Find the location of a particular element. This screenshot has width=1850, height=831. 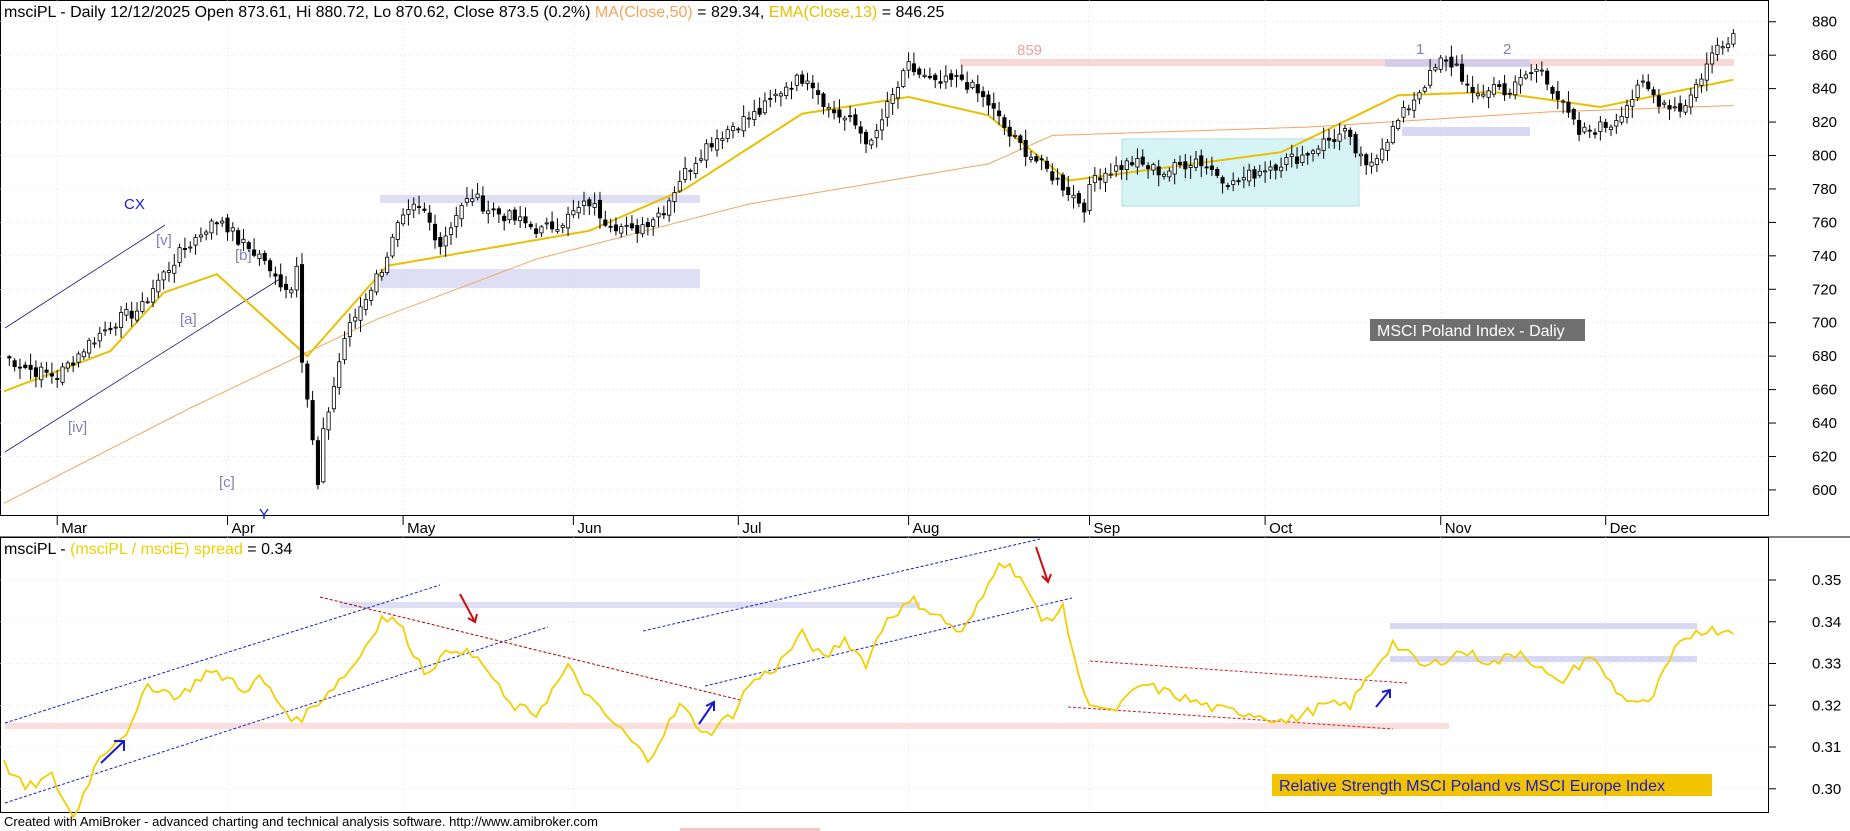

y-tick-label: 780 is located at coordinates (1824, 189).